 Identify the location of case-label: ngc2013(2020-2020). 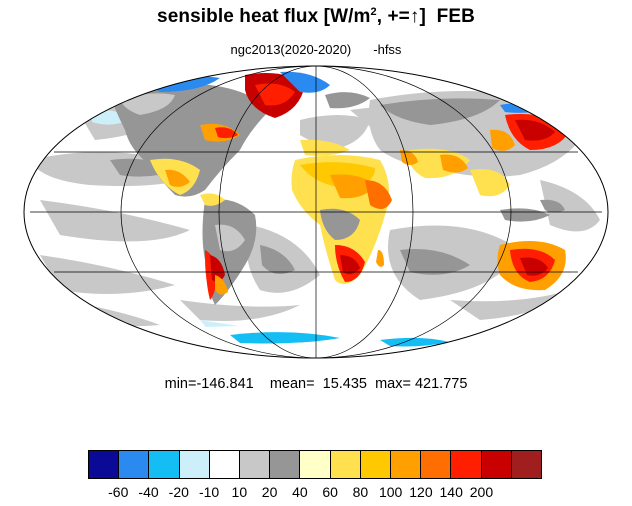
(291, 49).